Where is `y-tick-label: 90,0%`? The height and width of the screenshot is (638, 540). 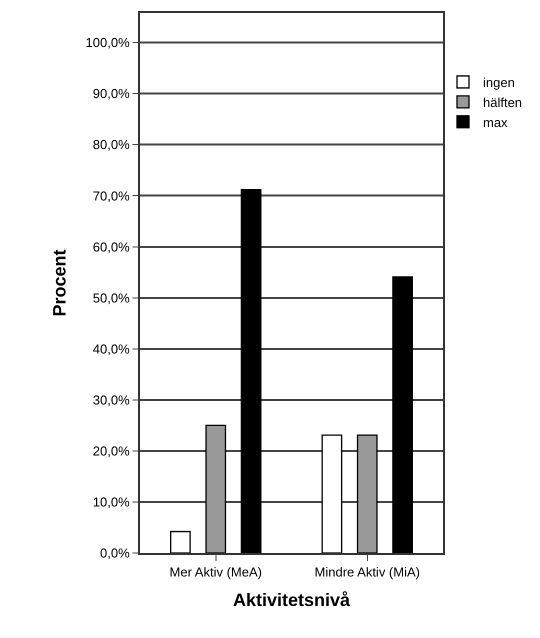 y-tick-label: 90,0% is located at coordinates (111, 94).